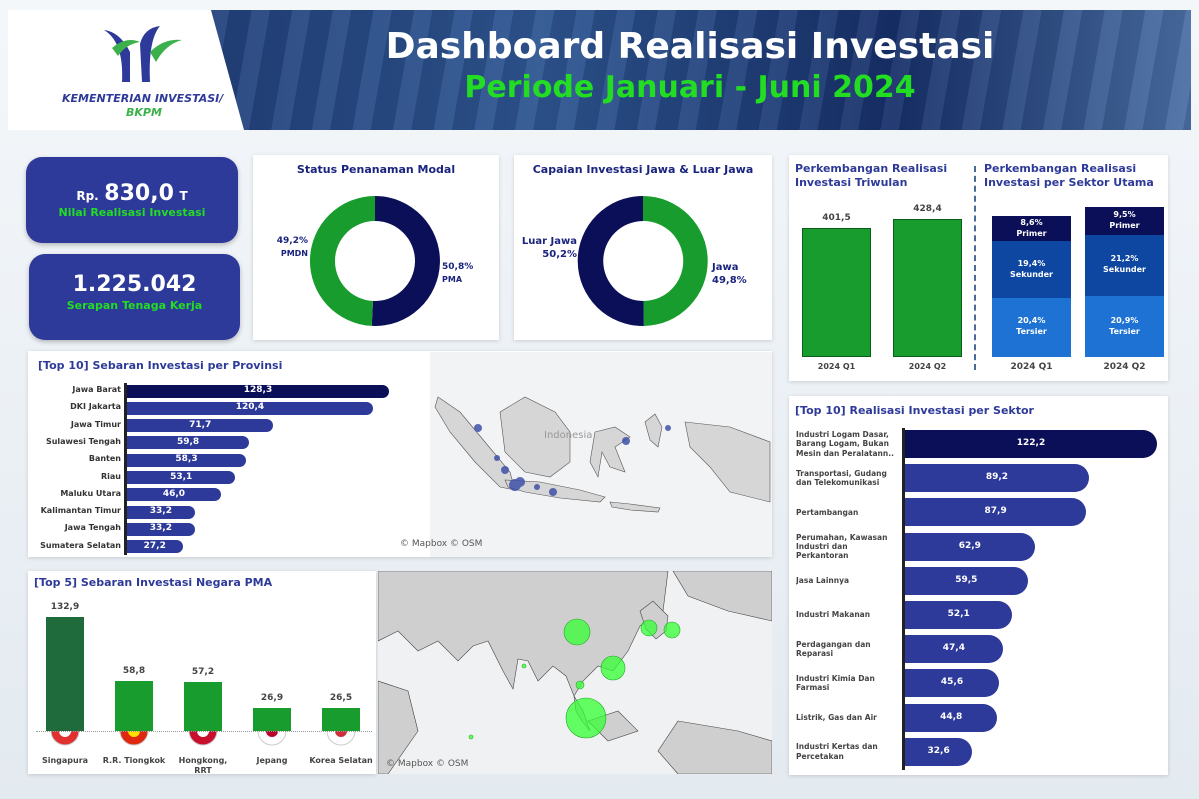 This screenshot has width=1199, height=799. I want to click on category-label: Riau, so click(111, 476).